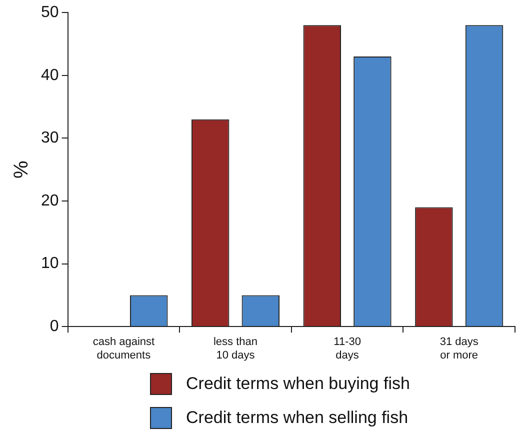  What do you see at coordinates (235, 349) in the screenshot?
I see `x-tick-label: less than 10 days` at bounding box center [235, 349].